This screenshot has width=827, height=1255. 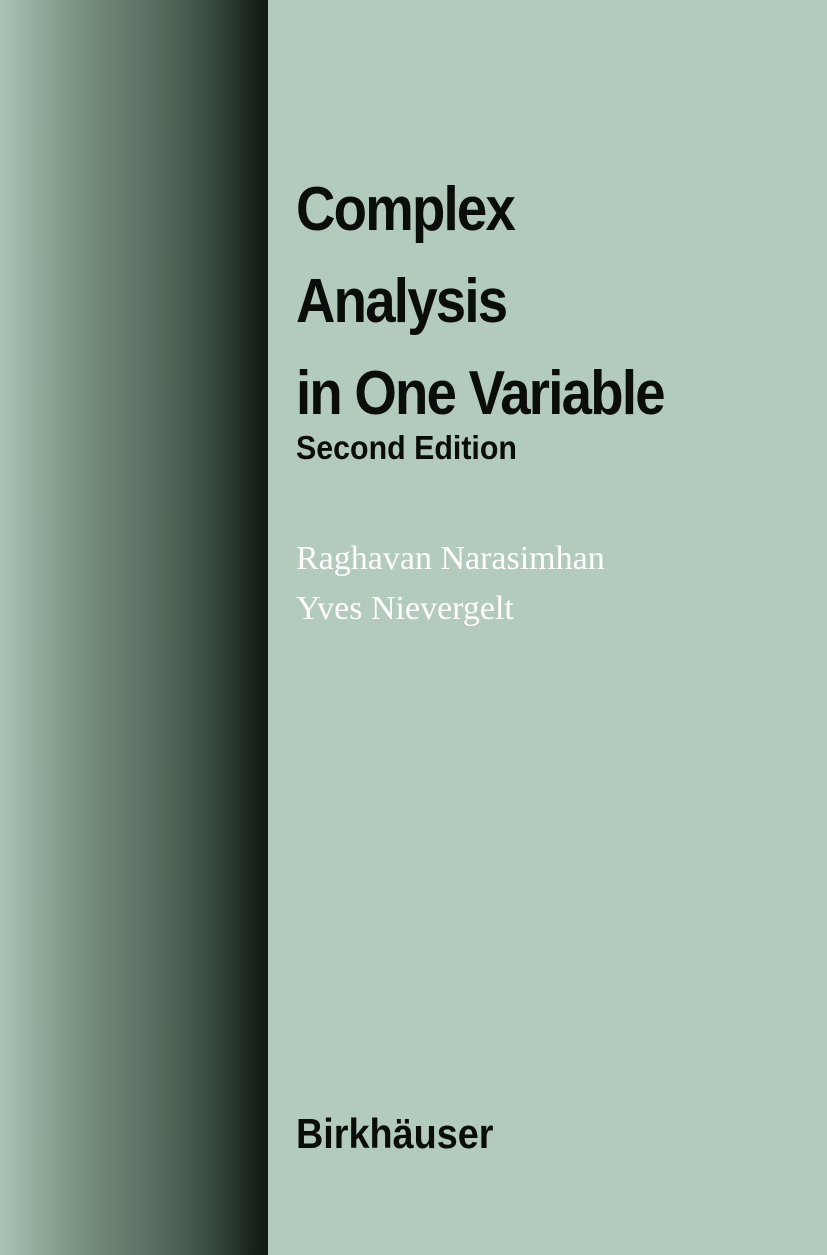 What do you see at coordinates (481, 393) in the screenshot?
I see `title-line-3: in One Variable` at bounding box center [481, 393].